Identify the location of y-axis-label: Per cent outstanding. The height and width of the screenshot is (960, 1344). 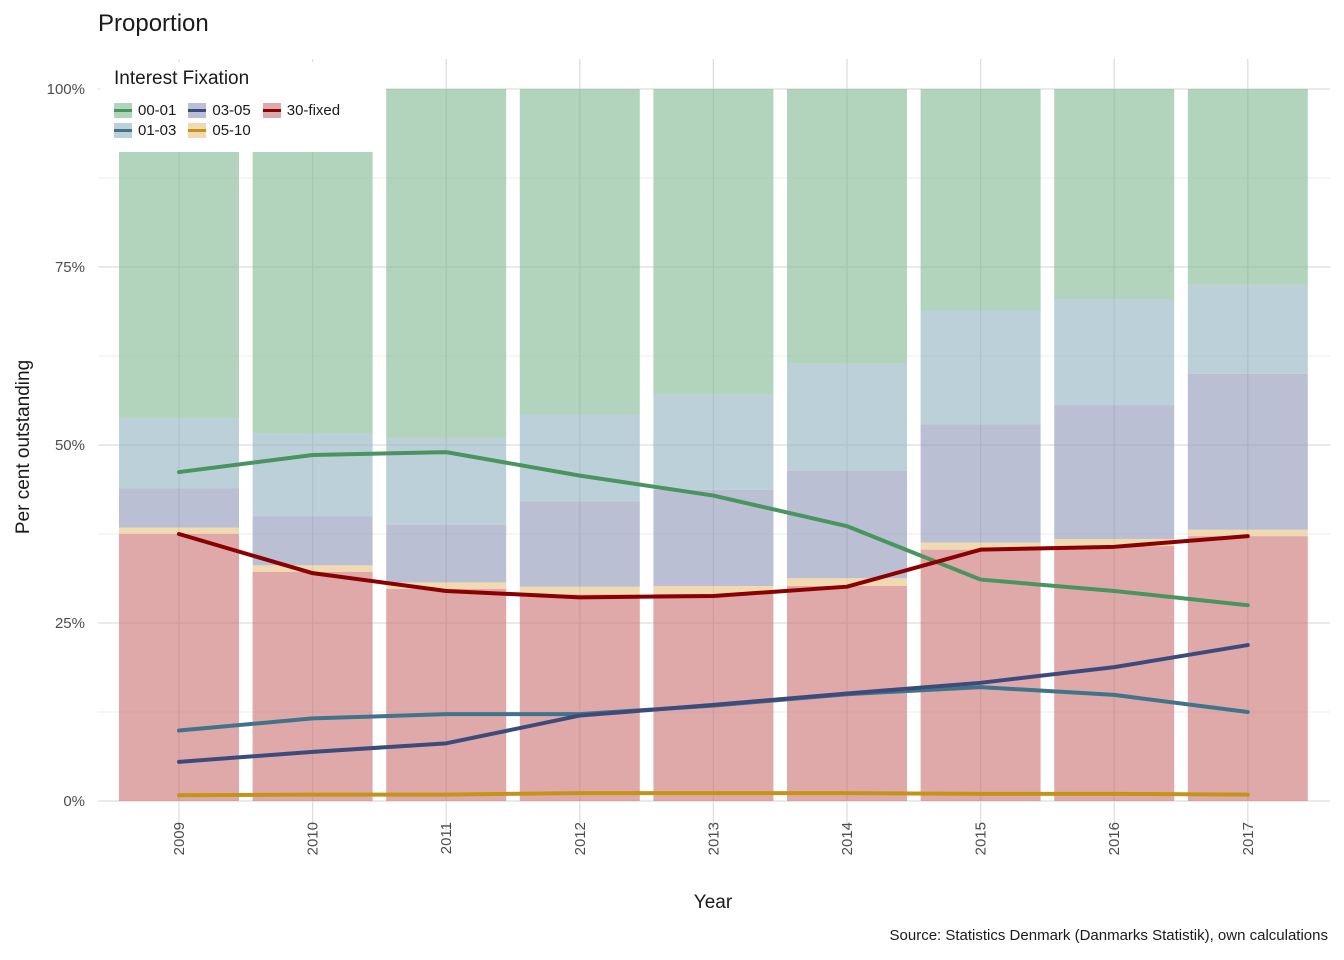
(23, 447).